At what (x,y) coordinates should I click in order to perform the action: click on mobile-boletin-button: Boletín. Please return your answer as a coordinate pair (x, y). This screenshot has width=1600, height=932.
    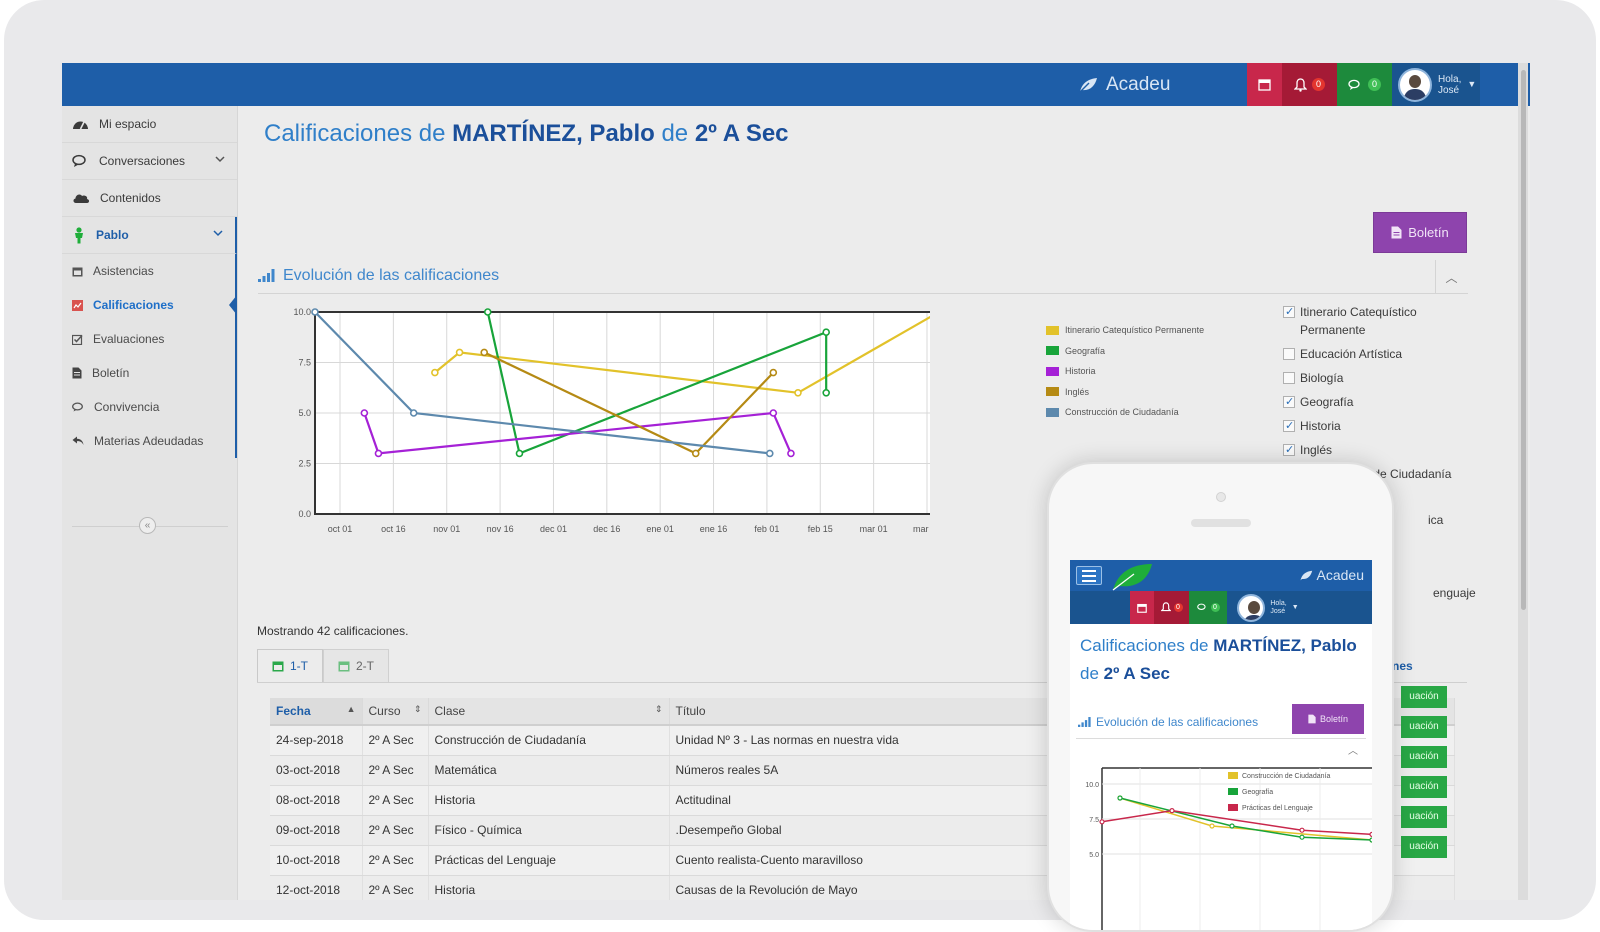
    Looking at the image, I should click on (1328, 719).